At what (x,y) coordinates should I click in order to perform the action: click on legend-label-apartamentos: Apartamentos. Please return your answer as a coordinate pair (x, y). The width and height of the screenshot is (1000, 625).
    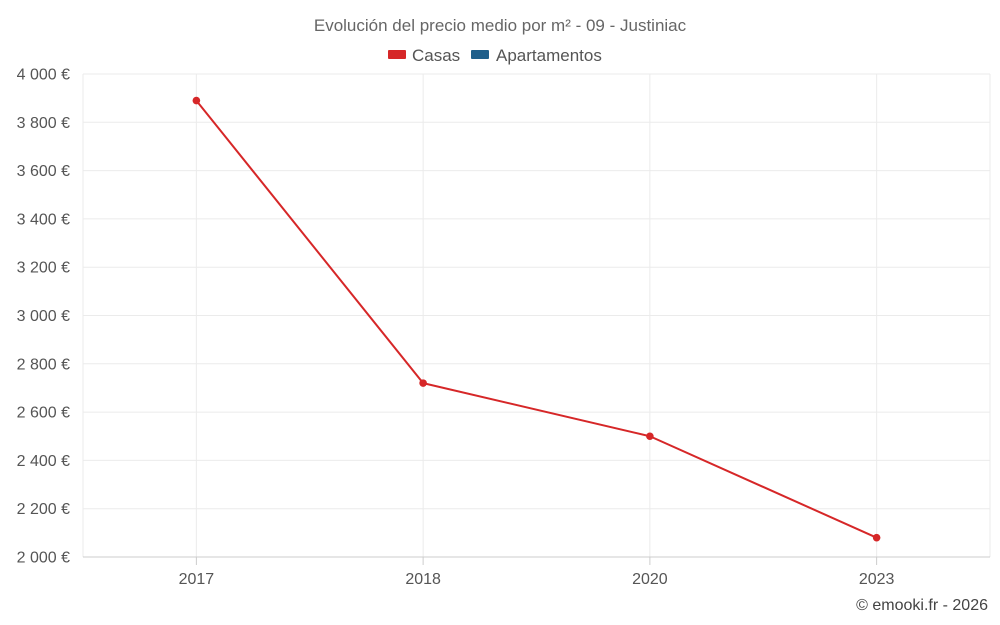
    Looking at the image, I should click on (549, 55).